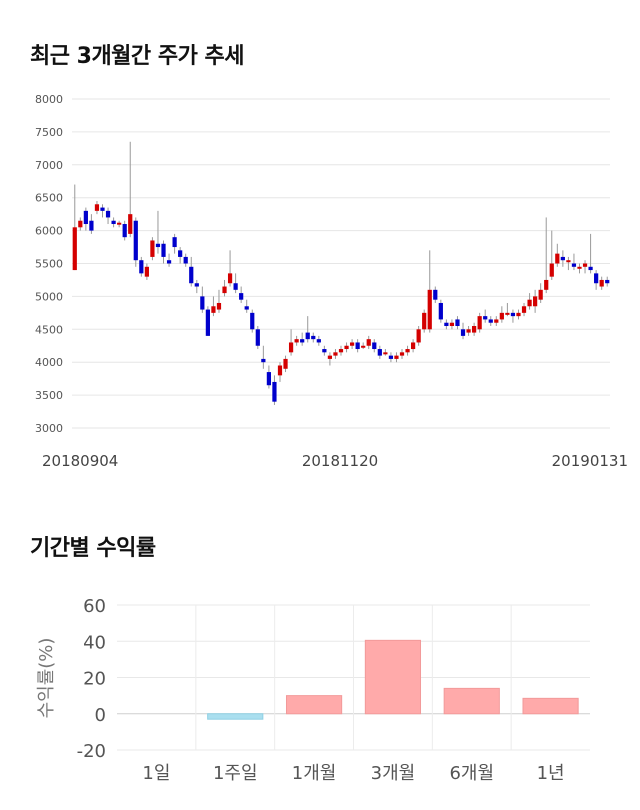  Describe the element at coordinates (235, 773) in the screenshot. I see `x-category-label: 1주일` at that location.